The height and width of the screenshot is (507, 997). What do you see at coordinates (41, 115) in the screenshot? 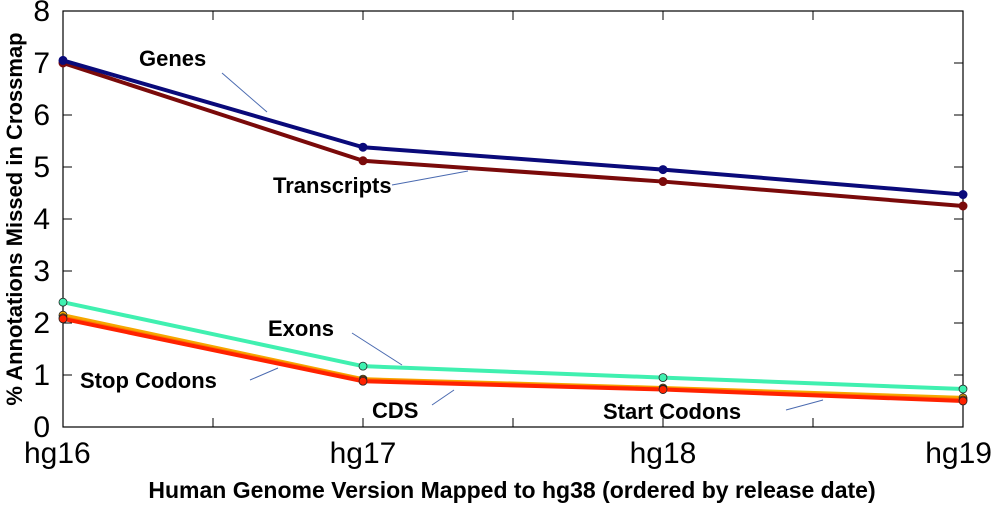
I see `y-tick-label: 6` at bounding box center [41, 115].